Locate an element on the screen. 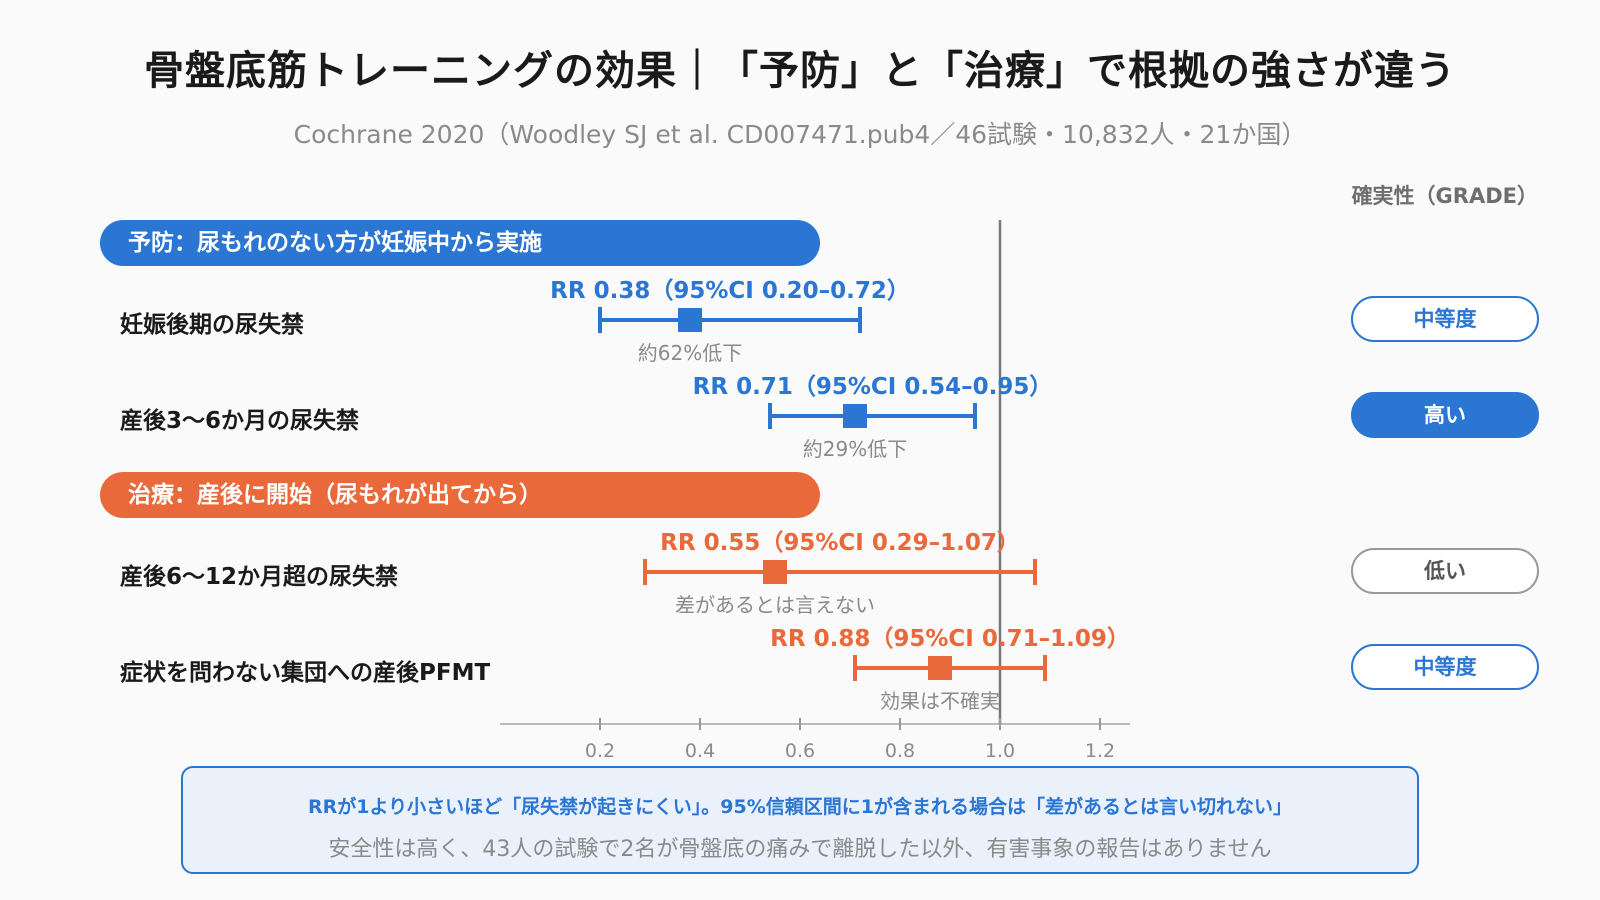  effect-note: 約29%低下 is located at coordinates (855, 449).